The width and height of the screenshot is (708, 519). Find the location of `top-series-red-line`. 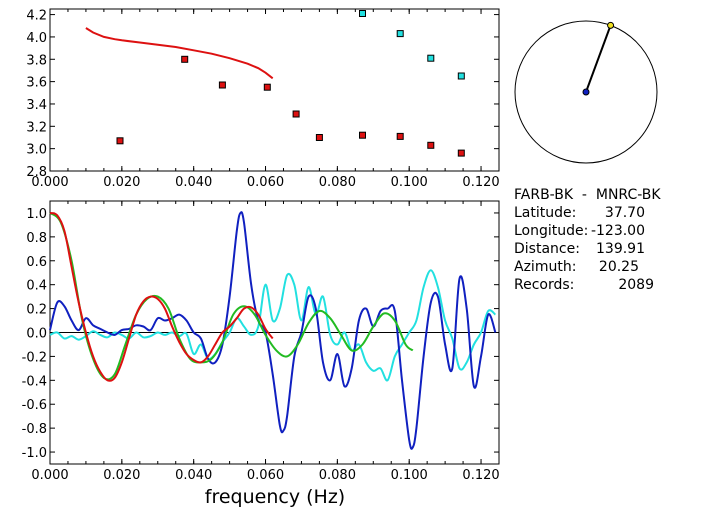

top-series-red-line is located at coordinates (179, 53).